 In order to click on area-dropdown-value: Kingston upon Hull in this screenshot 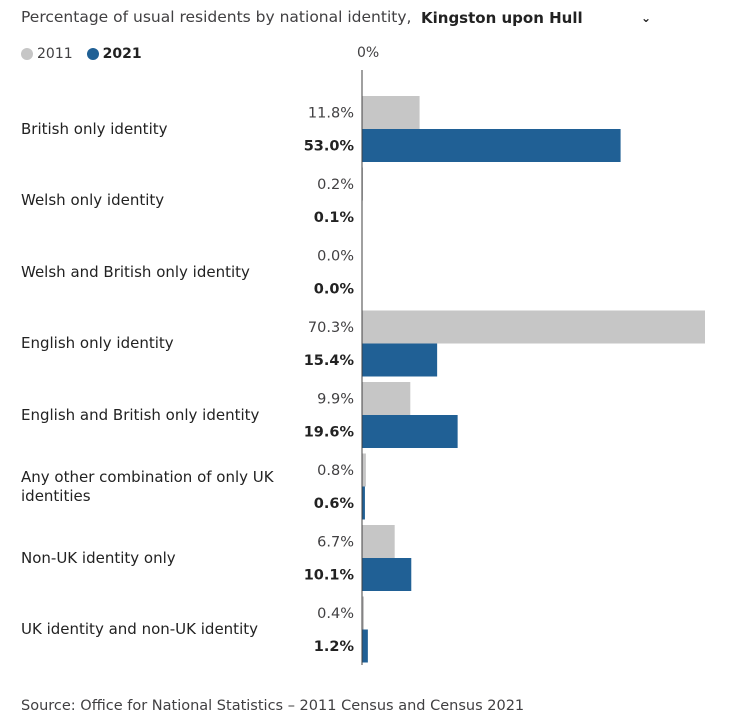, I will do `click(502, 18)`.